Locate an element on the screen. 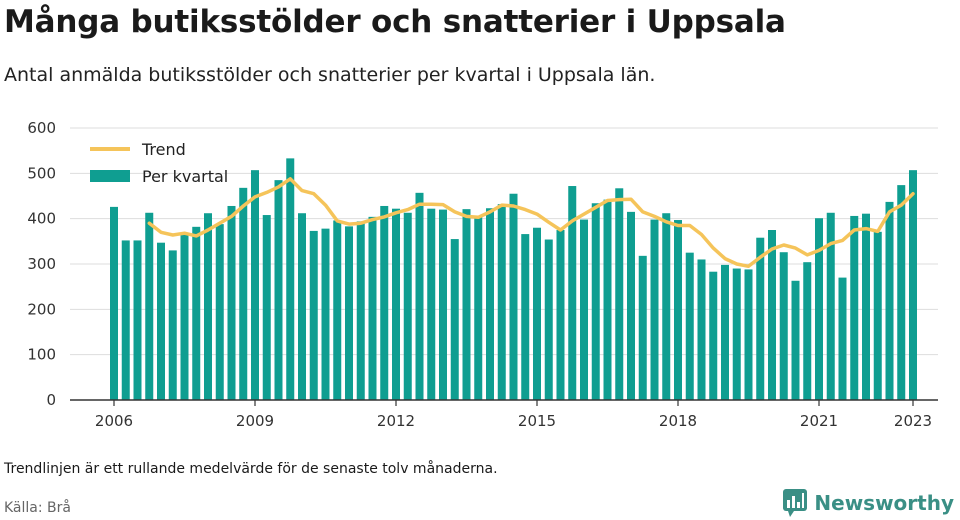 The image size is (960, 520). legend-bar-label: Per kvartal is located at coordinates (185, 176).